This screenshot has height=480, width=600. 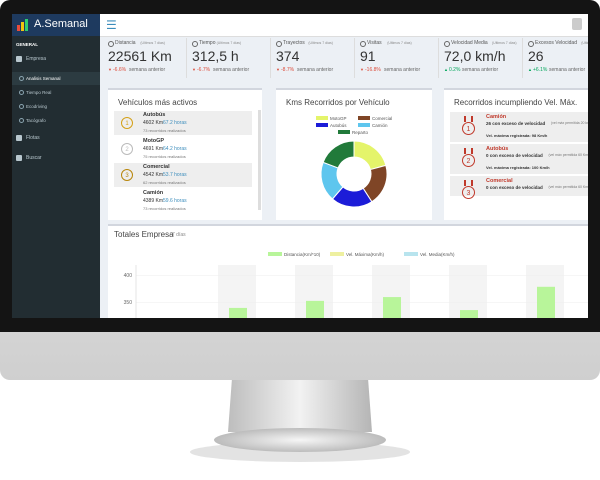 I want to click on kpi-arrow: ▲, so click(x=530, y=69).